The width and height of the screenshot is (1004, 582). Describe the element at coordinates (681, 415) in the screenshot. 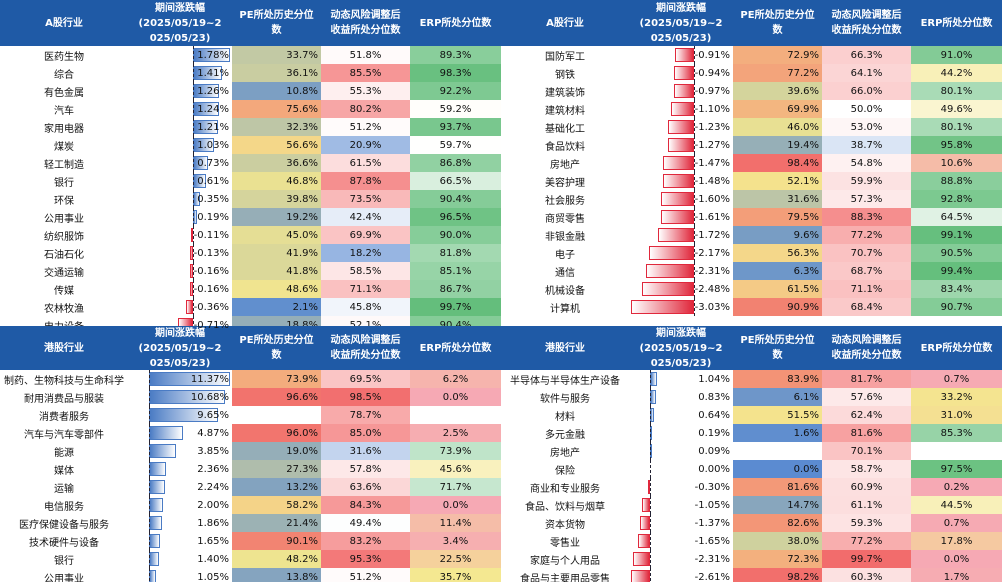

I see `change-cell: 0.64%` at that location.